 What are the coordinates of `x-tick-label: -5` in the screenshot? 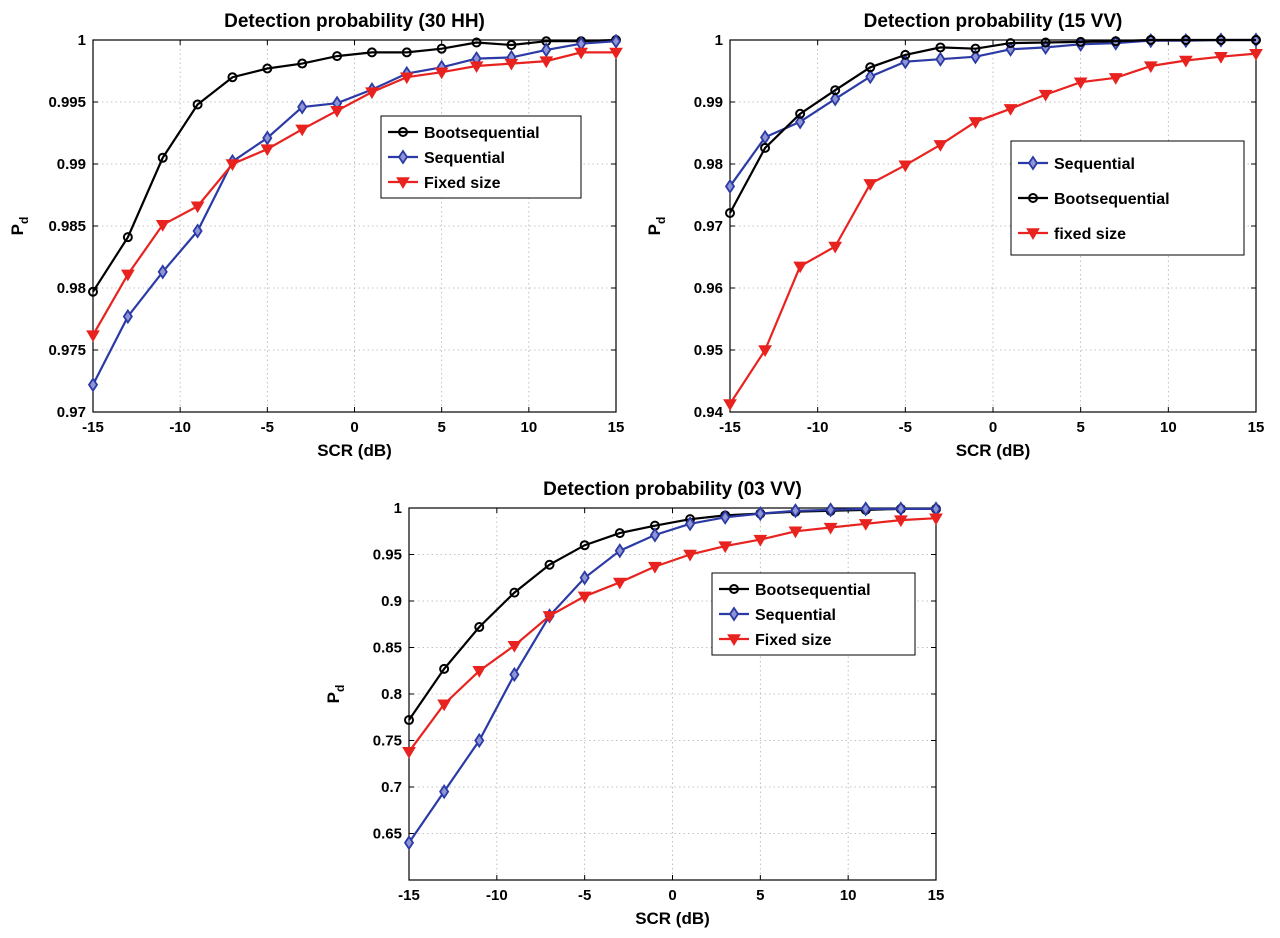 It's located at (267, 427).